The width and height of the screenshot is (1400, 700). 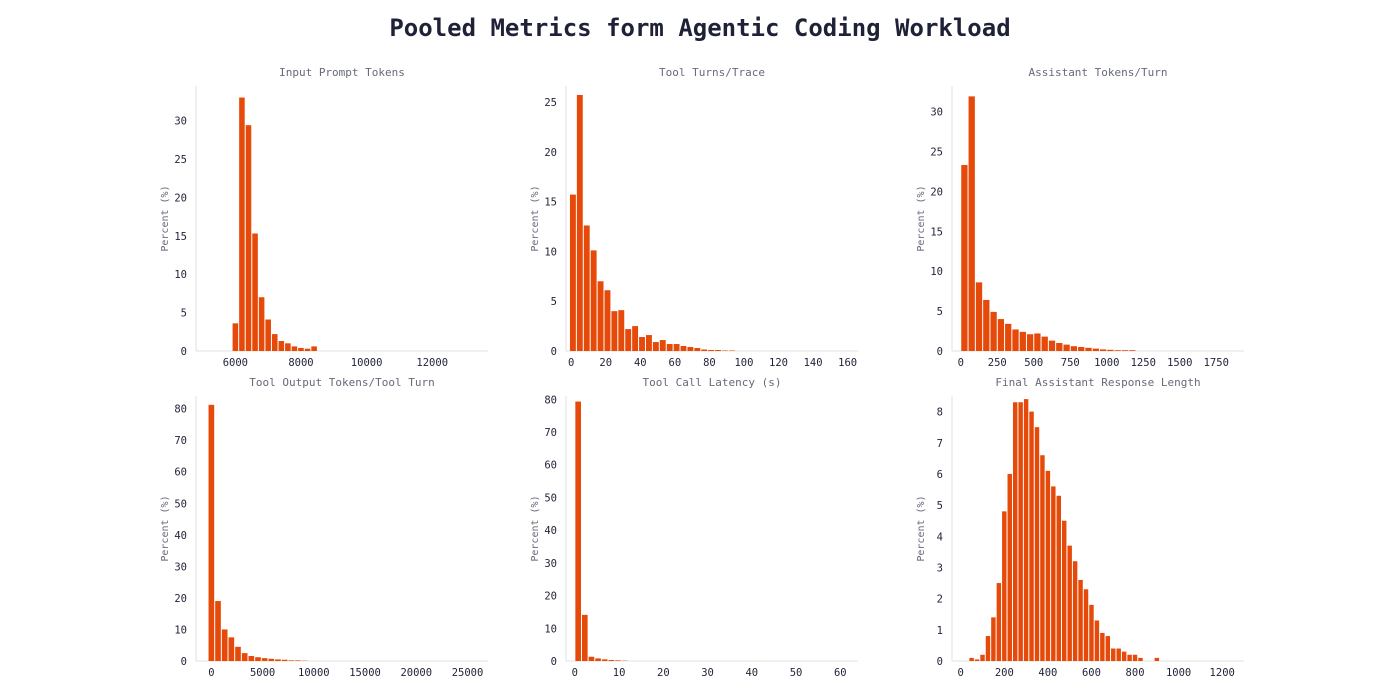 What do you see at coordinates (300, 363) in the screenshot?
I see `x-tick-label: 8000` at bounding box center [300, 363].